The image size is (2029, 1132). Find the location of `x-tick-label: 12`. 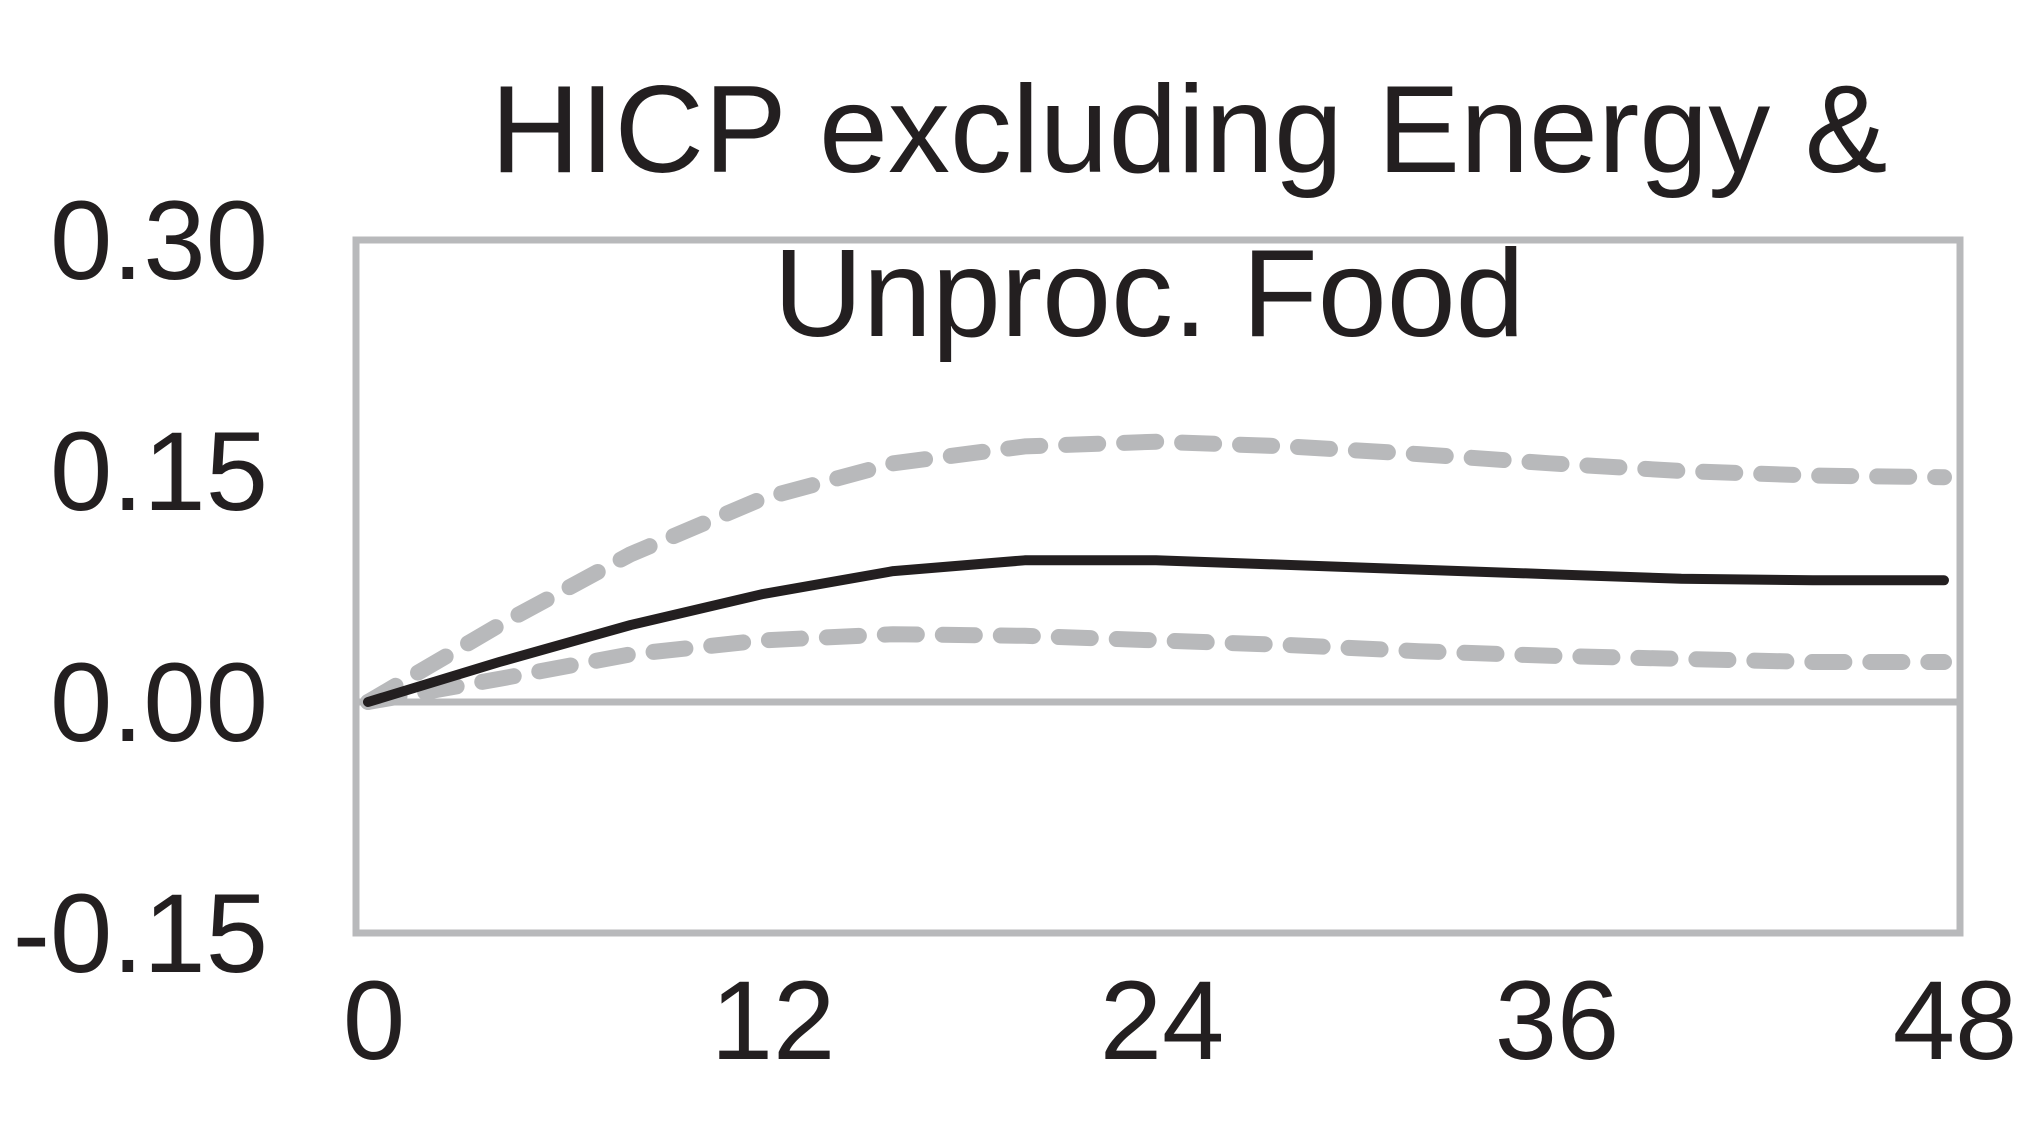

x-tick-label: 12 is located at coordinates (773, 1020).